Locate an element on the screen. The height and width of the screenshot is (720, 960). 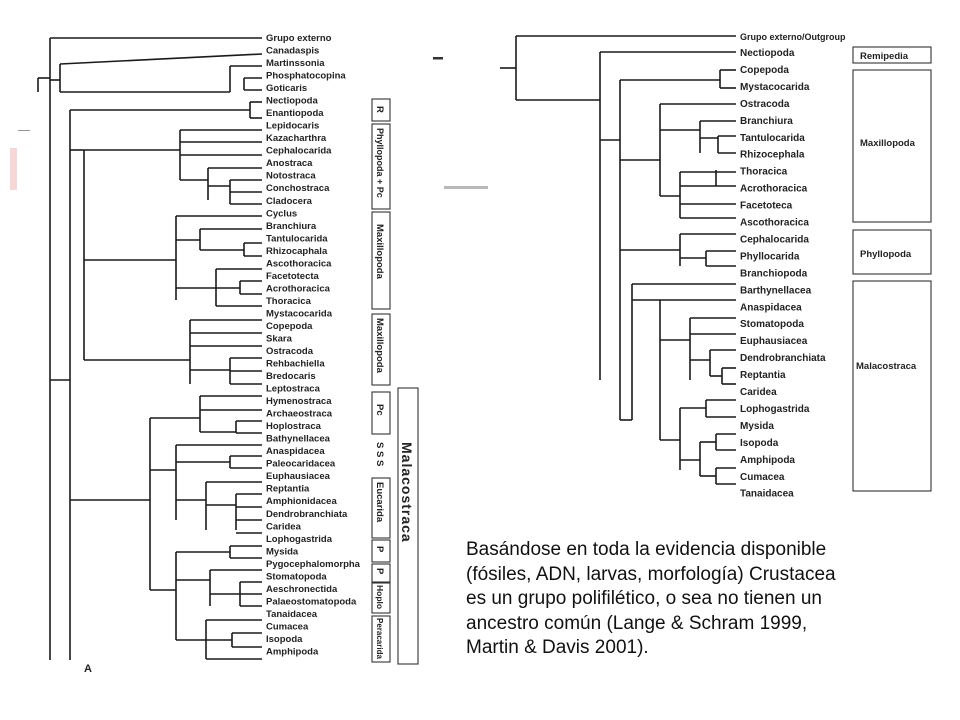
right-taxon-label: Copepoda is located at coordinates (764, 70).